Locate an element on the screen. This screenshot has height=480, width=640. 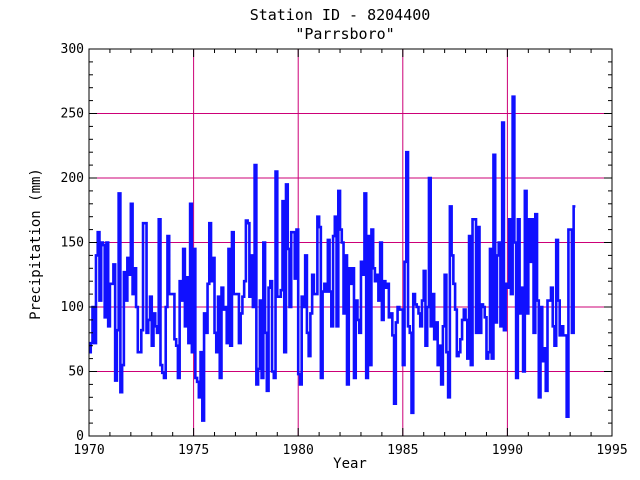
y-axis-label: Precipitation (mm) is located at coordinates (36, 244).